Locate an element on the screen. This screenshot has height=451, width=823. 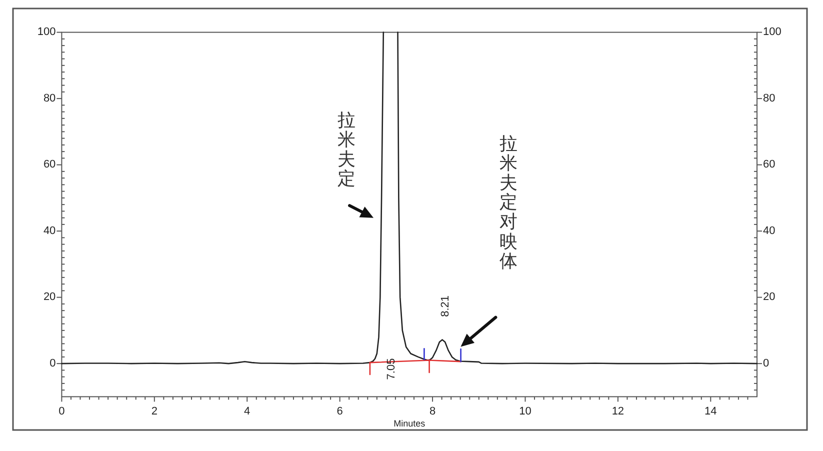
x-tick-label: 0 is located at coordinates (61, 412).